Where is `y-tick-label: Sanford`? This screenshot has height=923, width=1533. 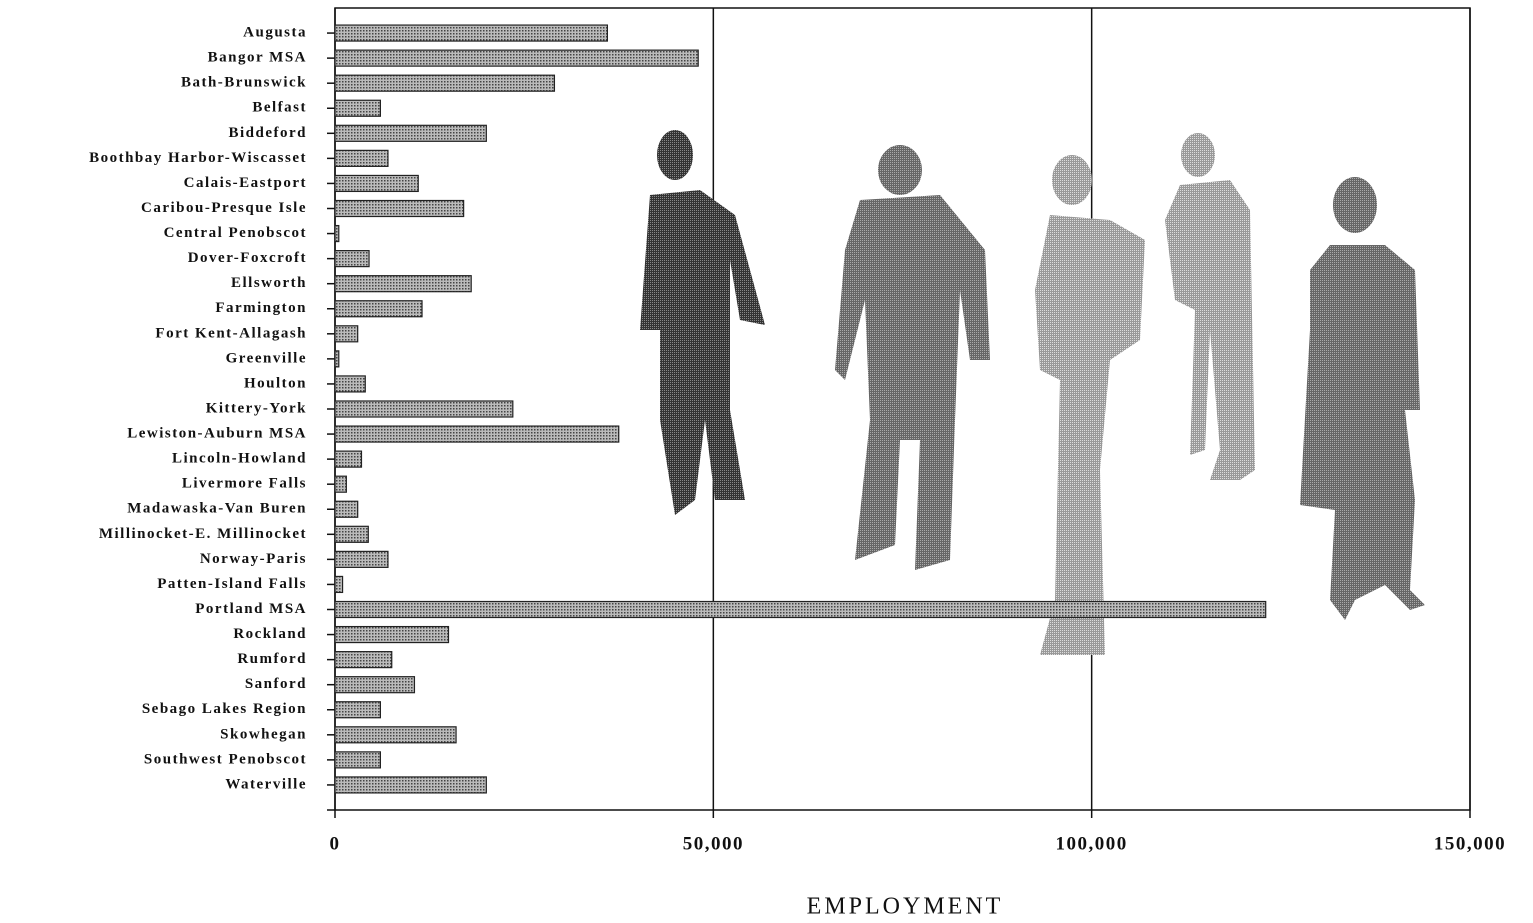 y-tick-label: Sanford is located at coordinates (276, 684).